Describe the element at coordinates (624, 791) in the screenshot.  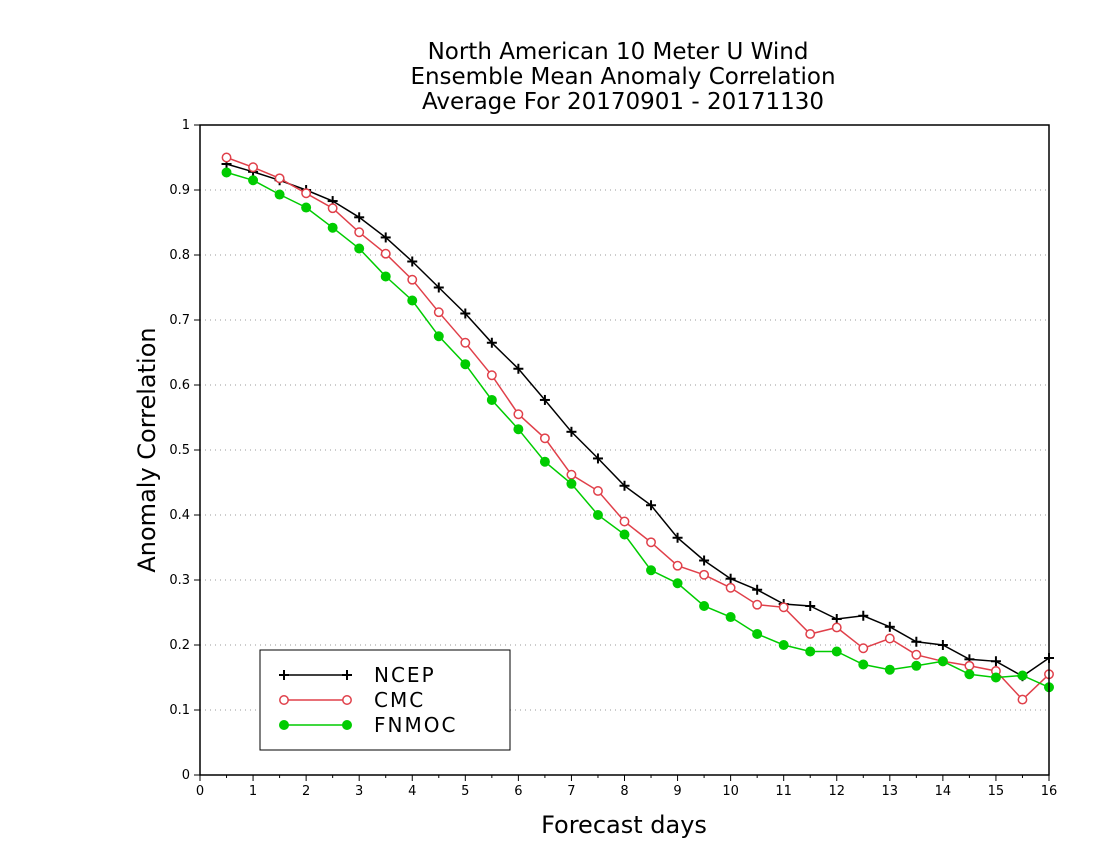
I see `x-tick-label: 8` at that location.